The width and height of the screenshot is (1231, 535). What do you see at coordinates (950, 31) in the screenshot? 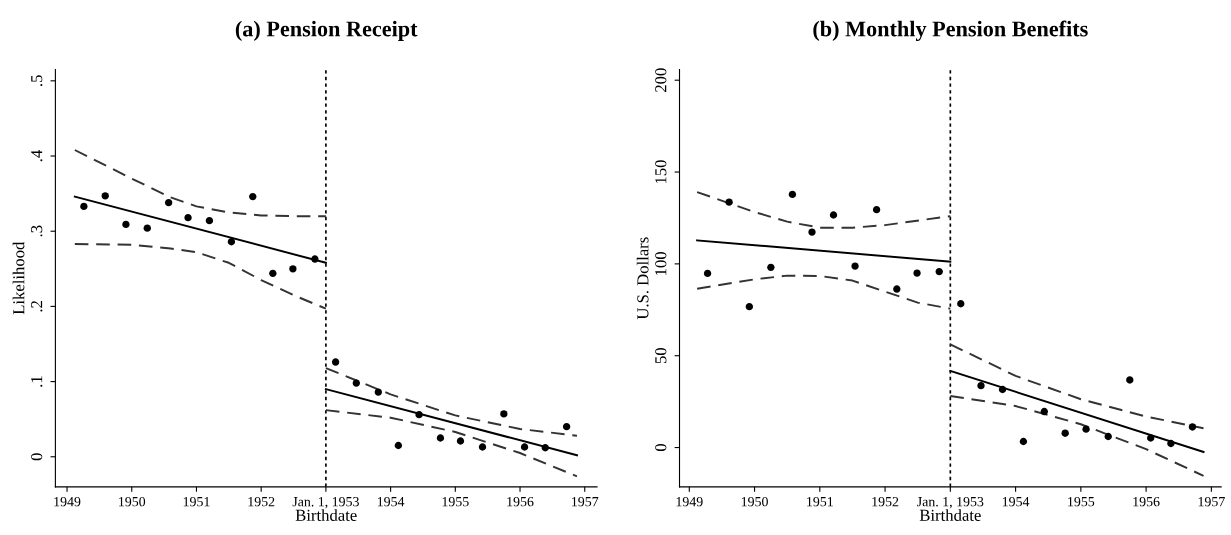
I see `chart-title: (b) Monthly Pension Benefits` at bounding box center [950, 31].